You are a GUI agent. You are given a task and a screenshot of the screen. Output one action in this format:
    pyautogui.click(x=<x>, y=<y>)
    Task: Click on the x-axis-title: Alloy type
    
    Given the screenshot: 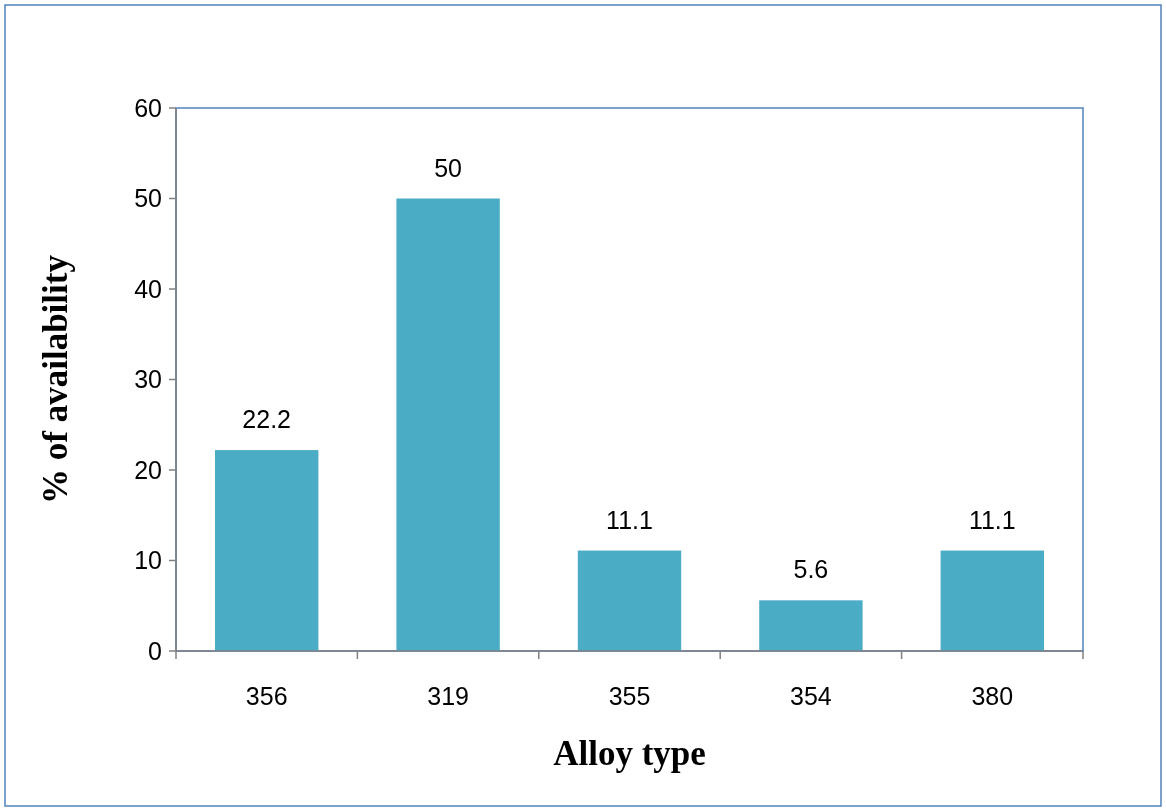 What is the action you would take?
    pyautogui.click(x=629, y=753)
    